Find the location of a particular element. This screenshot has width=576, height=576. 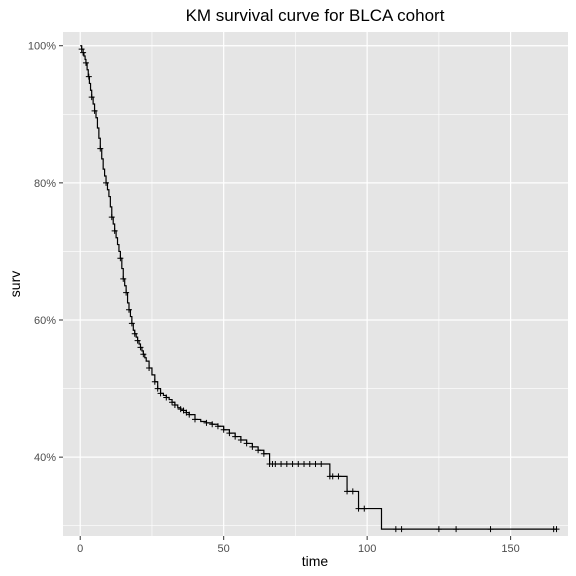

y-tick-label: 40% is located at coordinates (45, 458).